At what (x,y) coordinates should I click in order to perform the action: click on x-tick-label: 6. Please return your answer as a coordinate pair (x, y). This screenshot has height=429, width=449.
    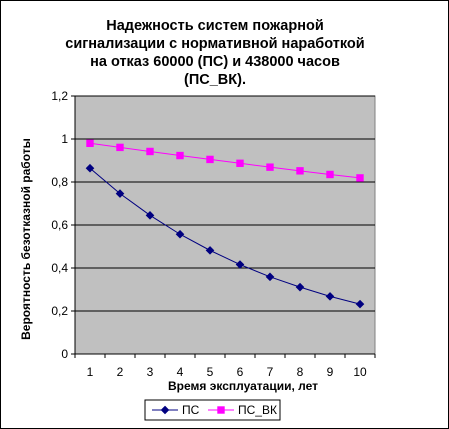
    Looking at the image, I should click on (240, 372).